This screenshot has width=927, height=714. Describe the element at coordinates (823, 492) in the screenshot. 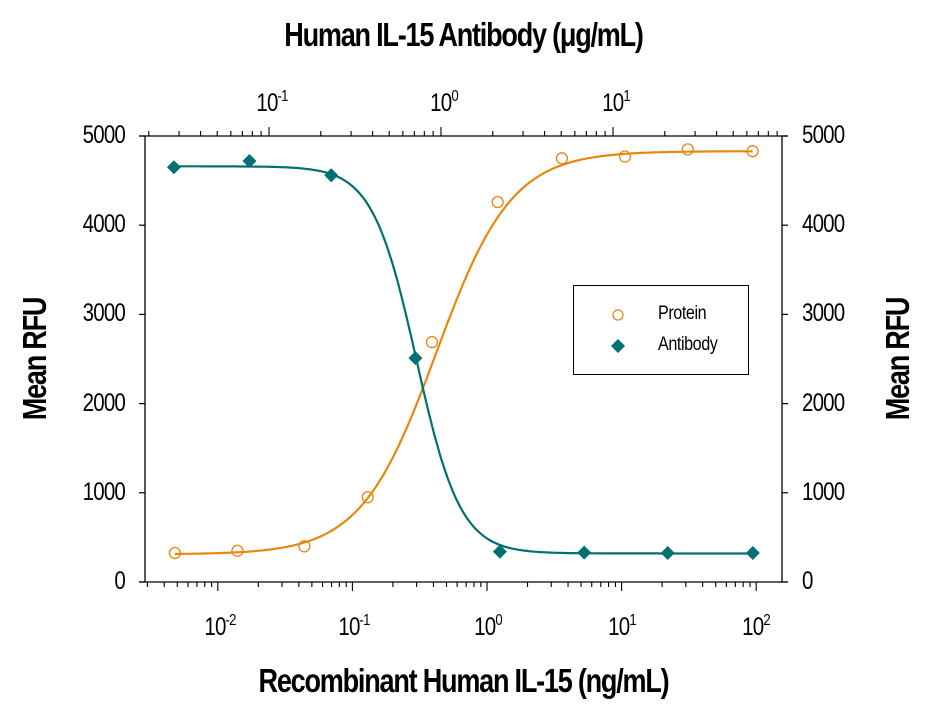

I see `y-tick-right-1000: 1000` at that location.